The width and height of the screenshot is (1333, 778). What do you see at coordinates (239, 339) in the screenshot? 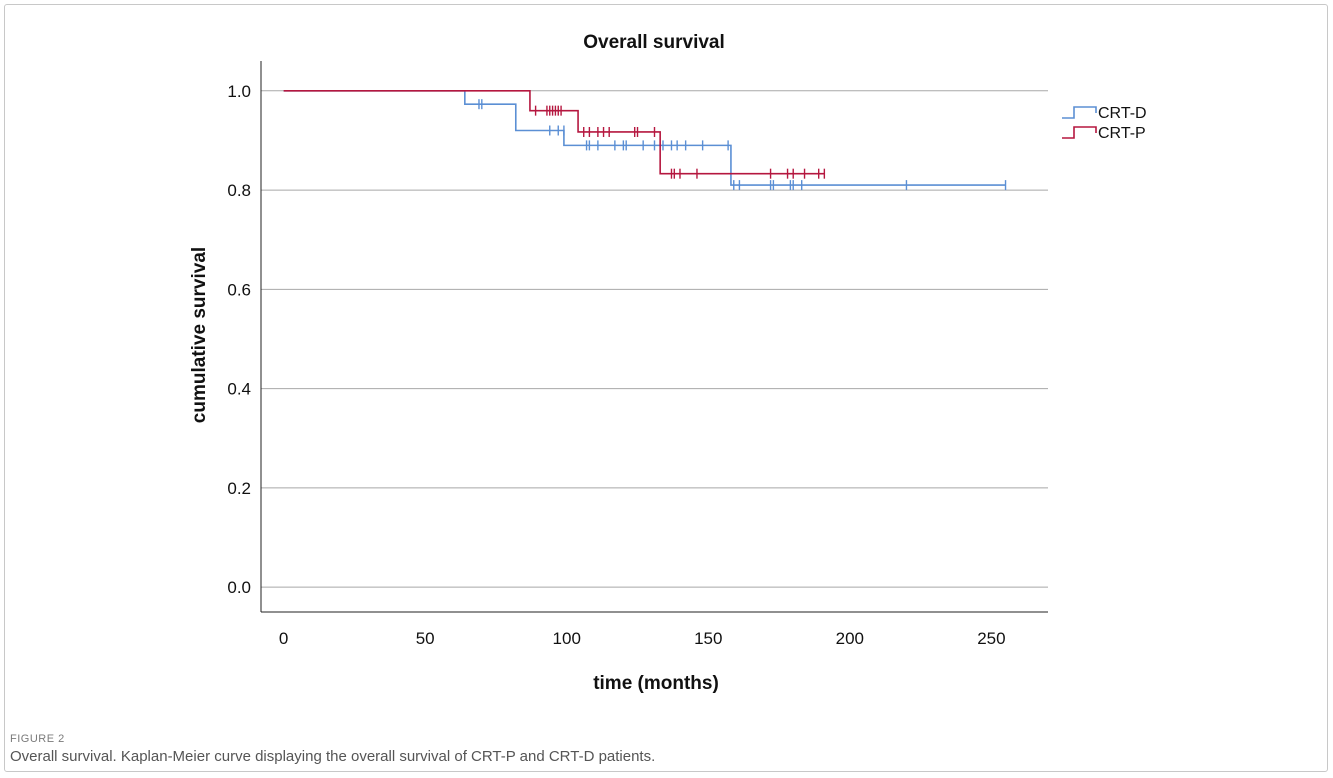
I see `y-tick-labels: 0.0 0.2 0.4 0.6 0.8 1.0` at bounding box center [239, 339].